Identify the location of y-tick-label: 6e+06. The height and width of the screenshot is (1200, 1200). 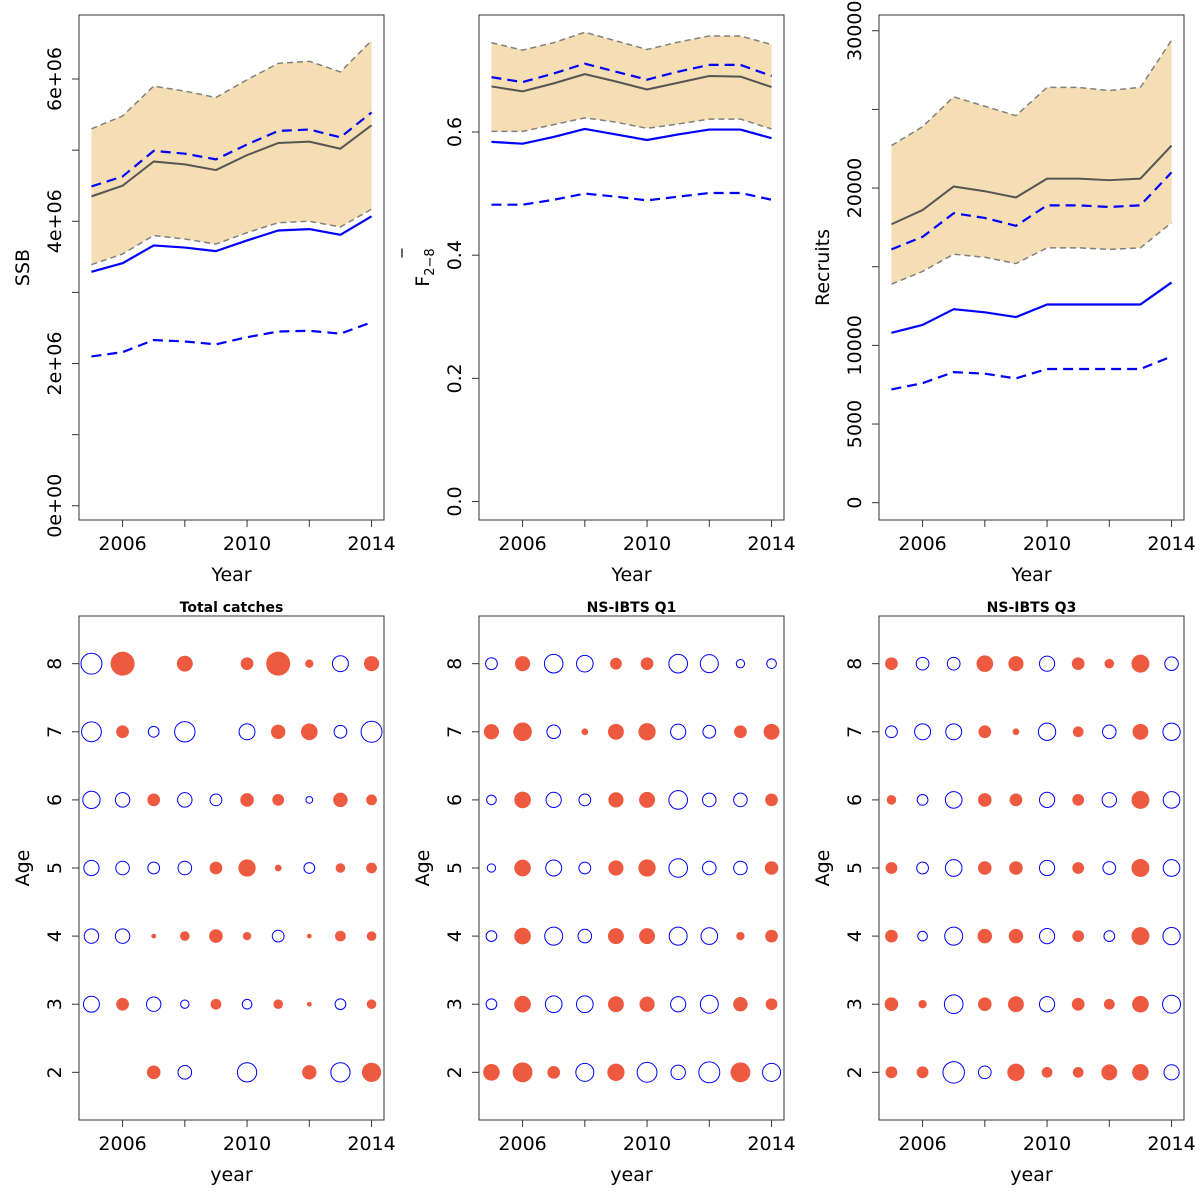
(55, 79).